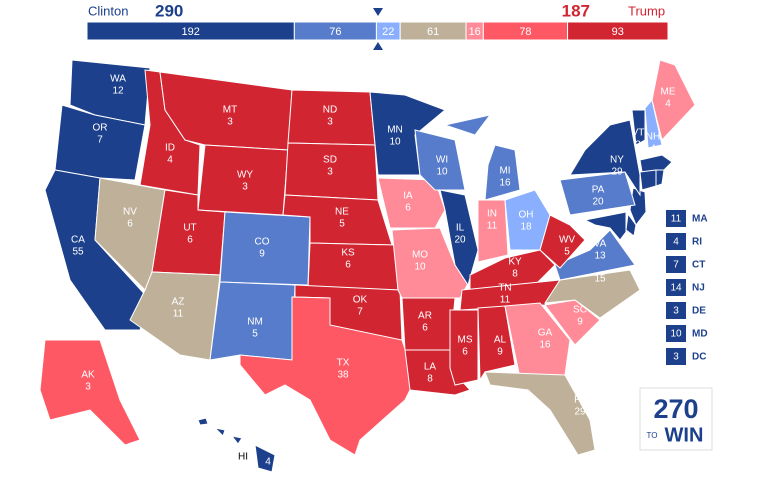 The height and width of the screenshot is (485, 760). Describe the element at coordinates (465, 340) in the screenshot. I see `state-abbr: MS` at that location.